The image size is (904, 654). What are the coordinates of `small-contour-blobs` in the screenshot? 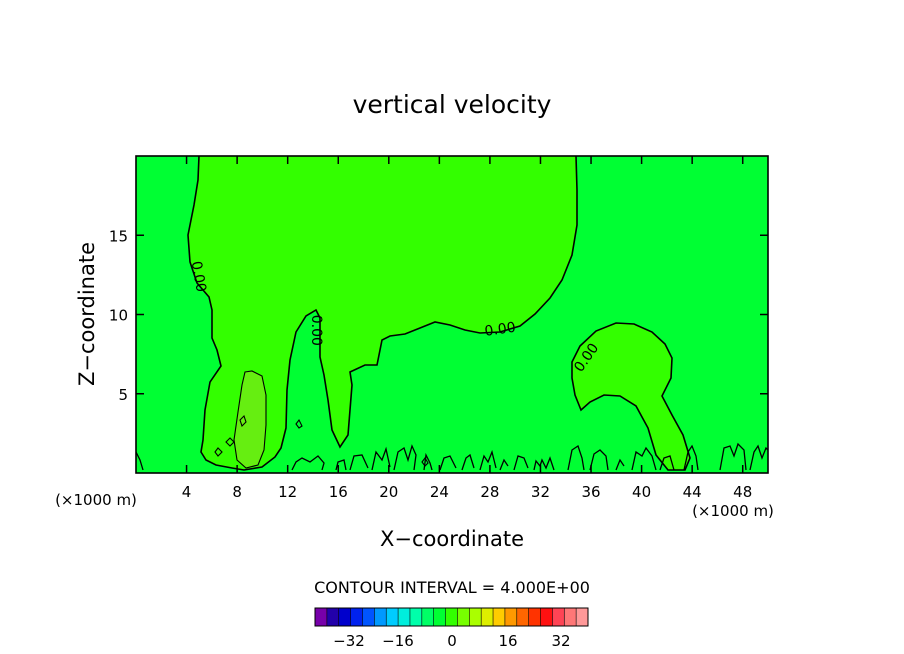 It's located at (321, 440).